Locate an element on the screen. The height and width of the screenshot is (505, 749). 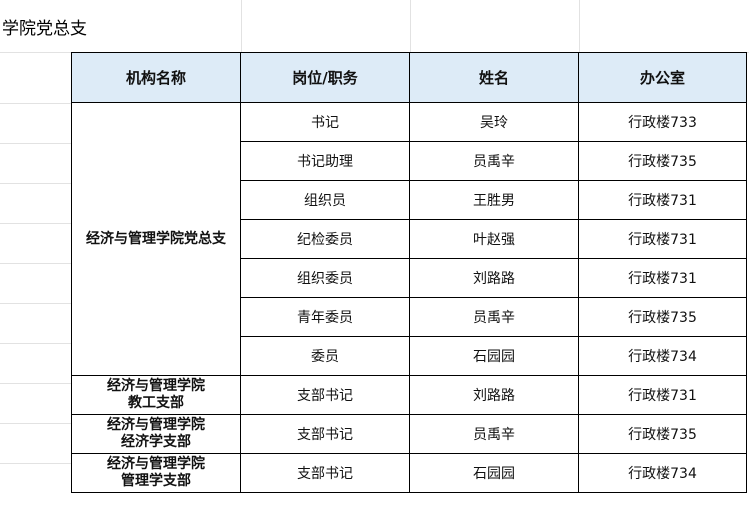
name-cell: 吴玲 is located at coordinates (494, 122).